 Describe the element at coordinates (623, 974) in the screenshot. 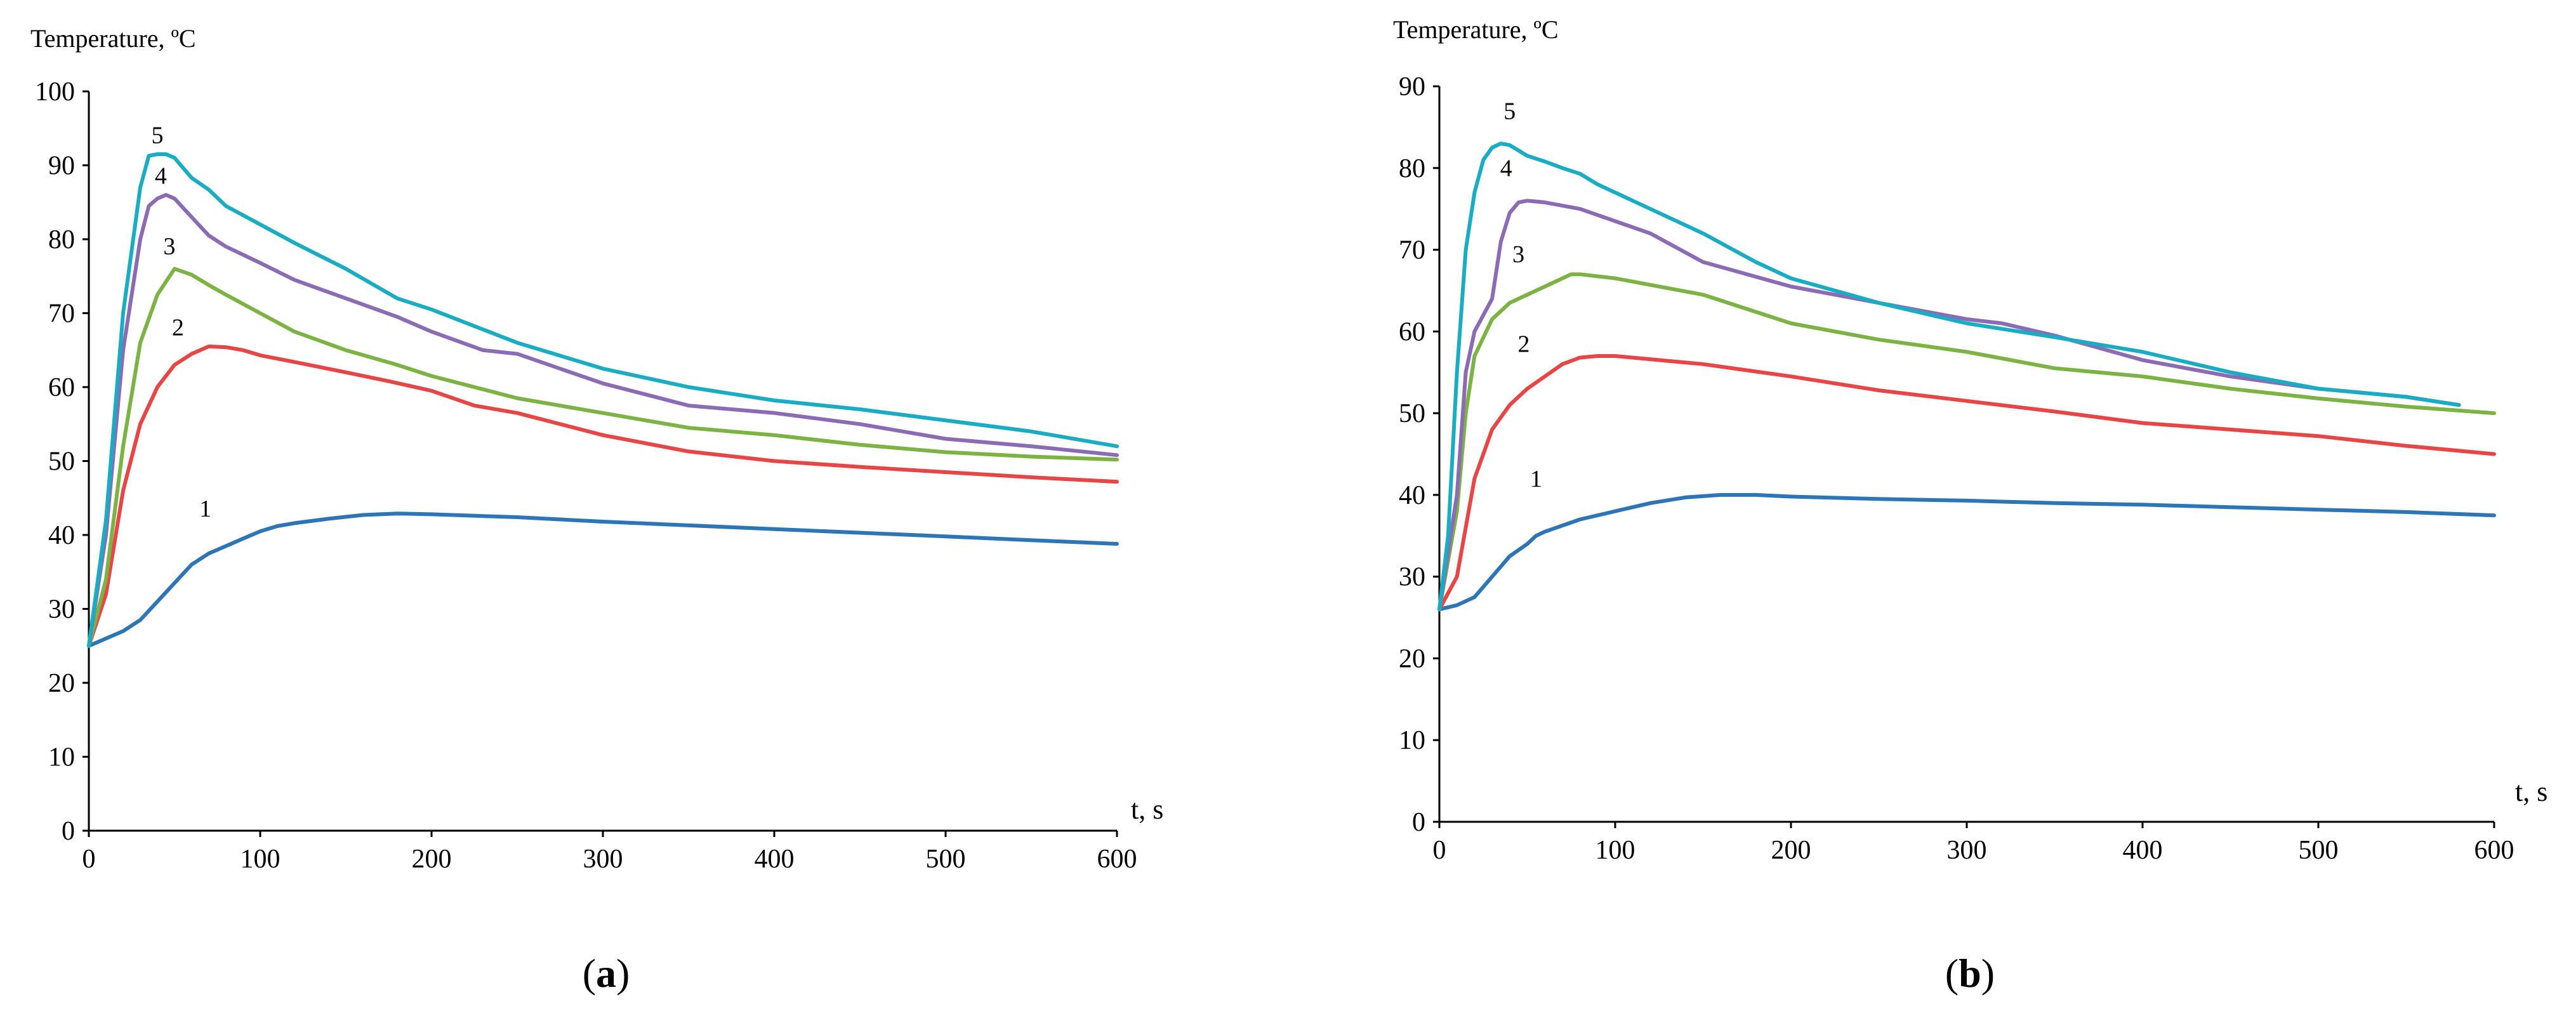

I see `panel-caption-a-close: )` at that location.